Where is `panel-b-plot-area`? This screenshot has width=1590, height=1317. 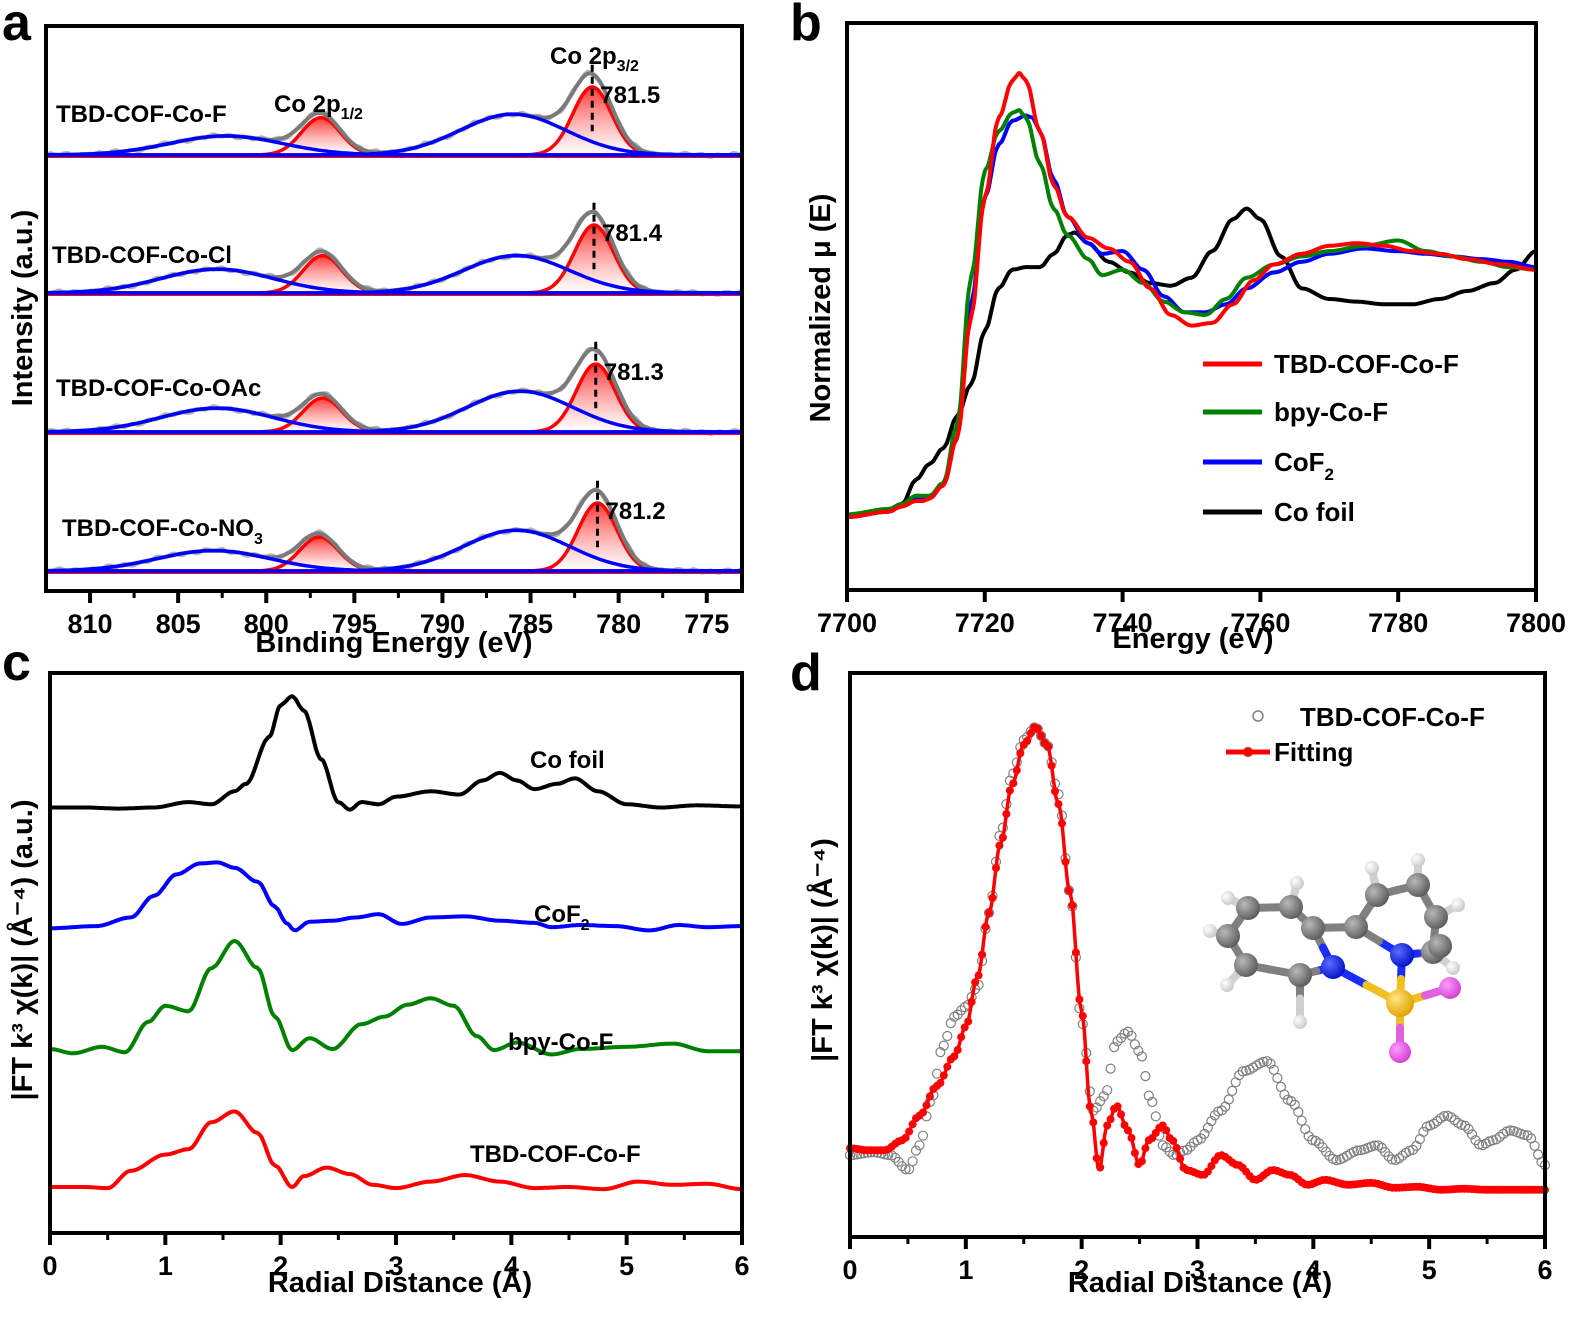 panel-b-plot-area is located at coordinates (1191, 295).